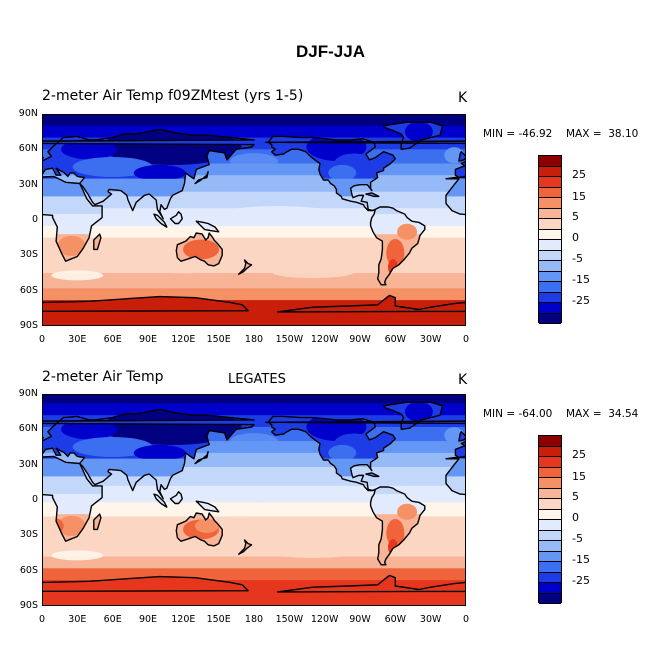 The width and height of the screenshot is (661, 660). I want to click on panel-1-lon-tick: 120W, so click(324, 339).